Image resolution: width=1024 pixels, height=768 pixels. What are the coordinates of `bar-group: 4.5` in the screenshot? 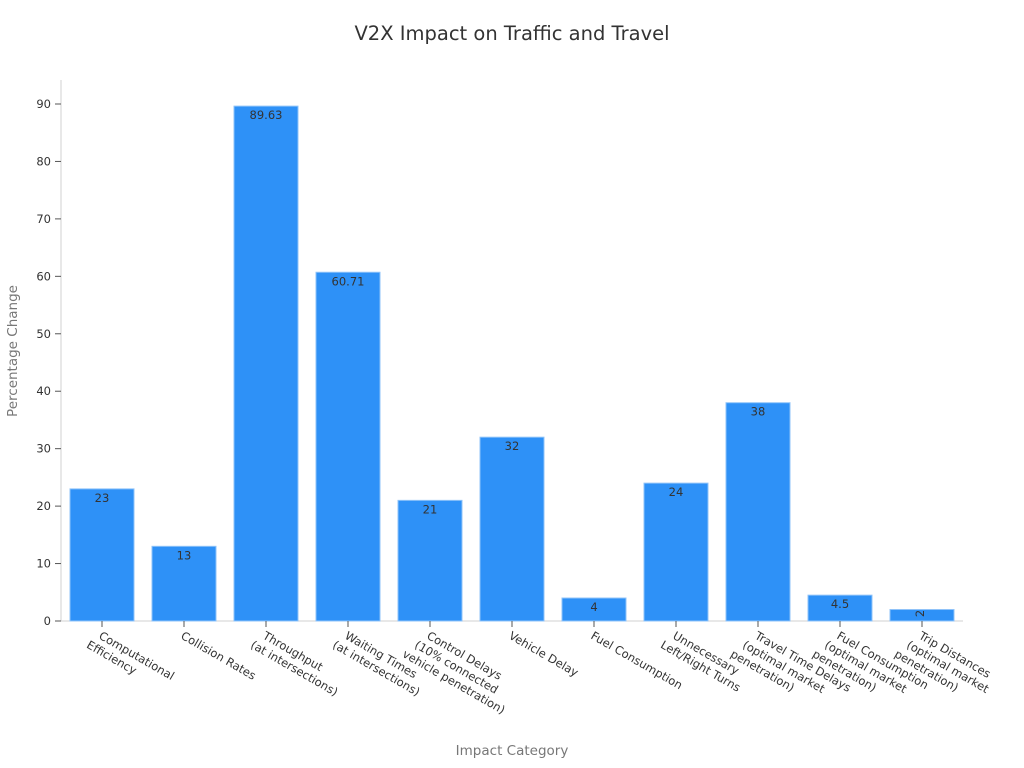 It's located at (840, 608).